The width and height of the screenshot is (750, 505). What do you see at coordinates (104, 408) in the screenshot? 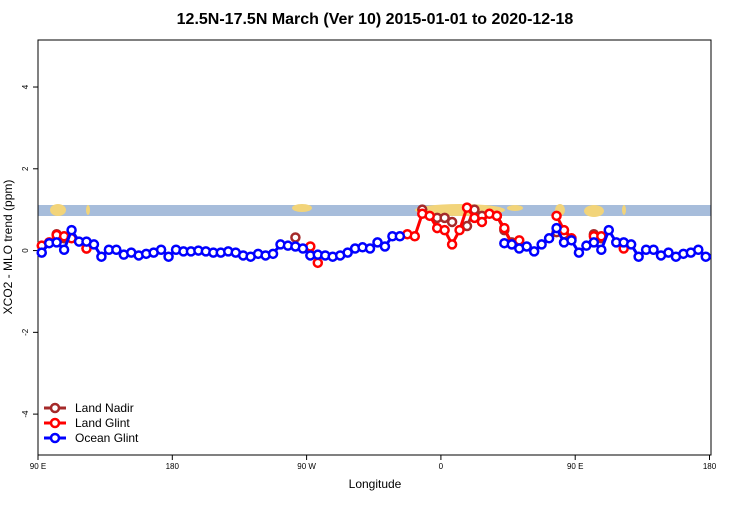
I see `legend-label: Land Nadir` at bounding box center [104, 408].